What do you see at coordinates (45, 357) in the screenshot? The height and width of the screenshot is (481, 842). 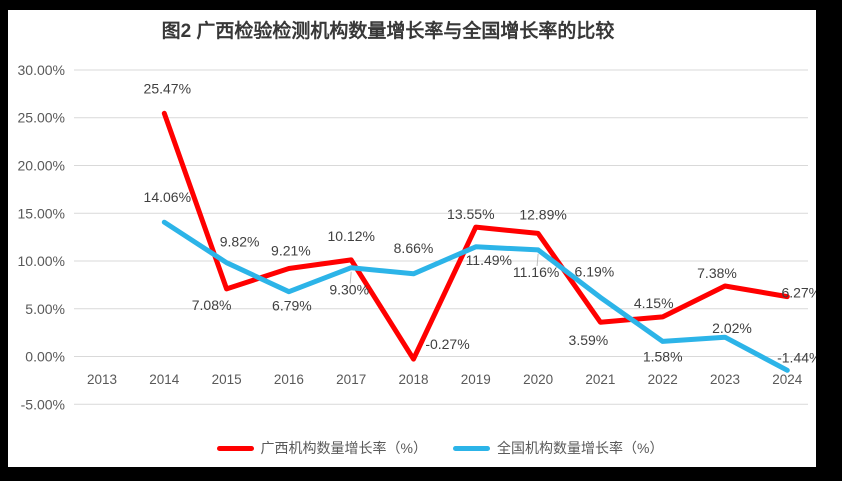 I see `y-axis-tick-label: 0.00%` at bounding box center [45, 357].